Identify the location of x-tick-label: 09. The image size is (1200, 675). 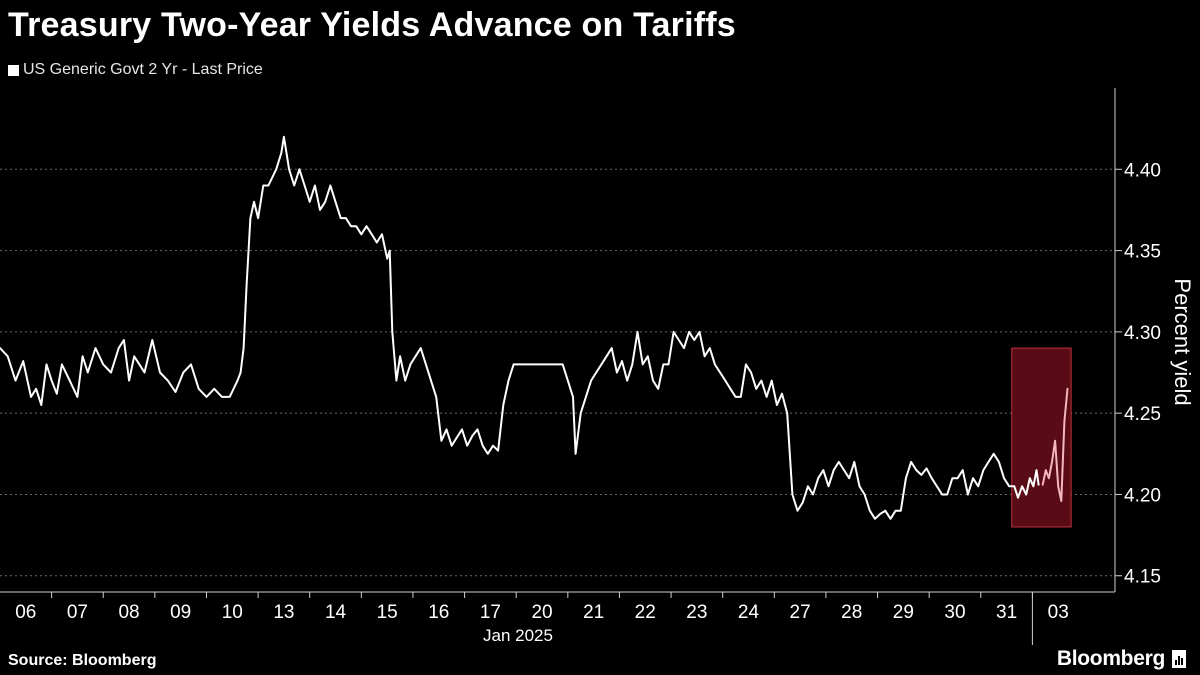
(180, 612).